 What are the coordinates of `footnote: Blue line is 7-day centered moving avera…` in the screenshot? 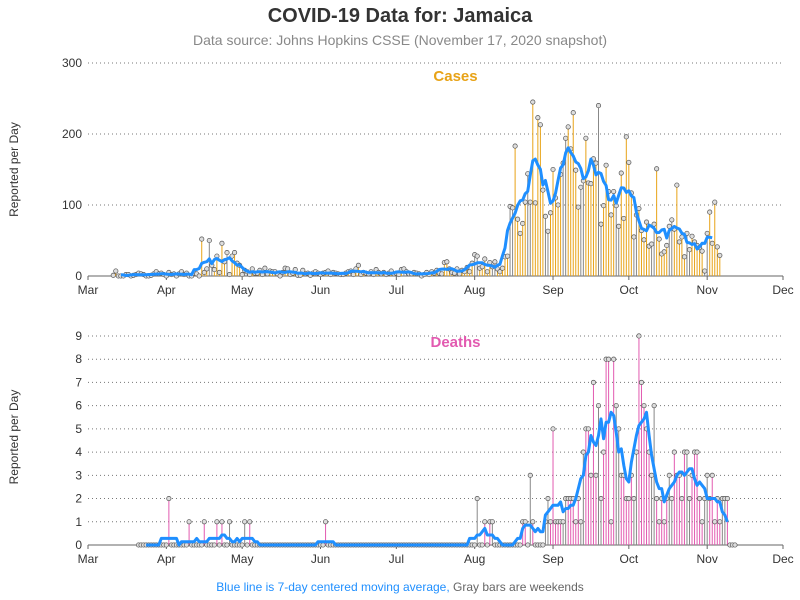 It's located at (400, 587).